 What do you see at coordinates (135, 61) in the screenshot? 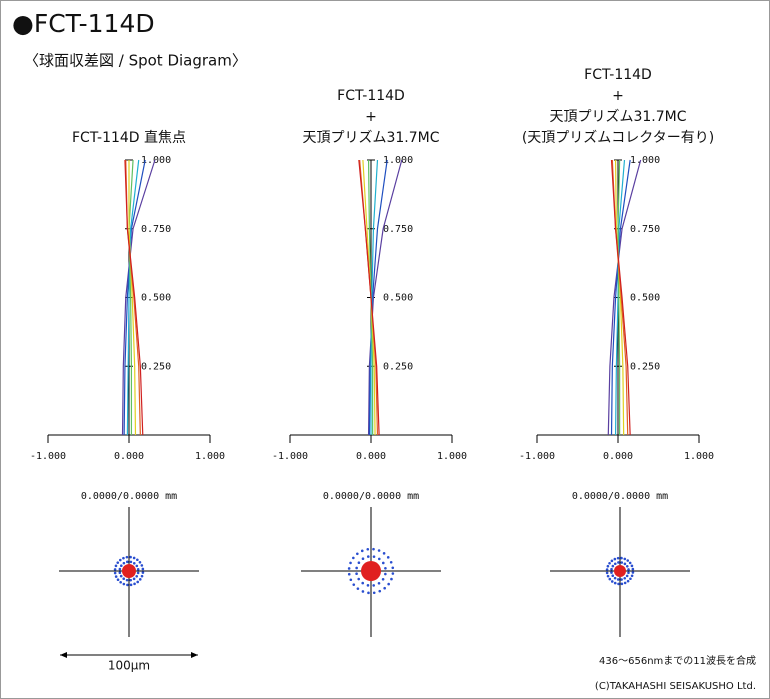
I see `page-subtitle: 〈球面収差図 / Spot Diagram〉` at bounding box center [135, 61].